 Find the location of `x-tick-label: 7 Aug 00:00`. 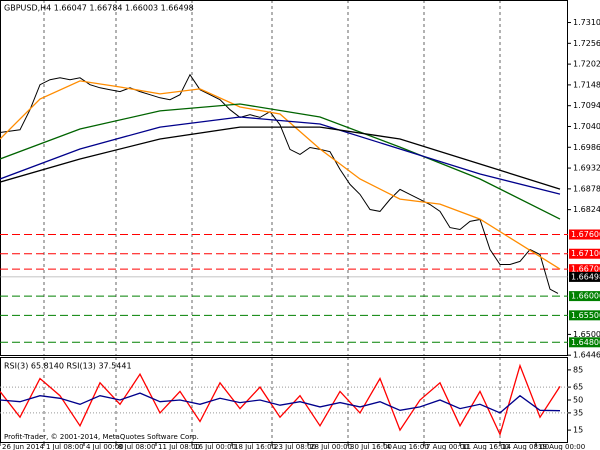

x-tick-label: 7 Aug 00:00 is located at coordinates (447, 446).